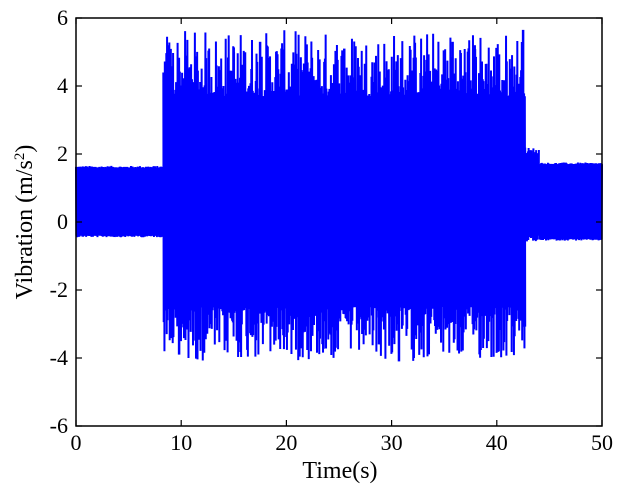  What do you see at coordinates (62, 85) in the screenshot?
I see `y-tick-label: 4` at bounding box center [62, 85].